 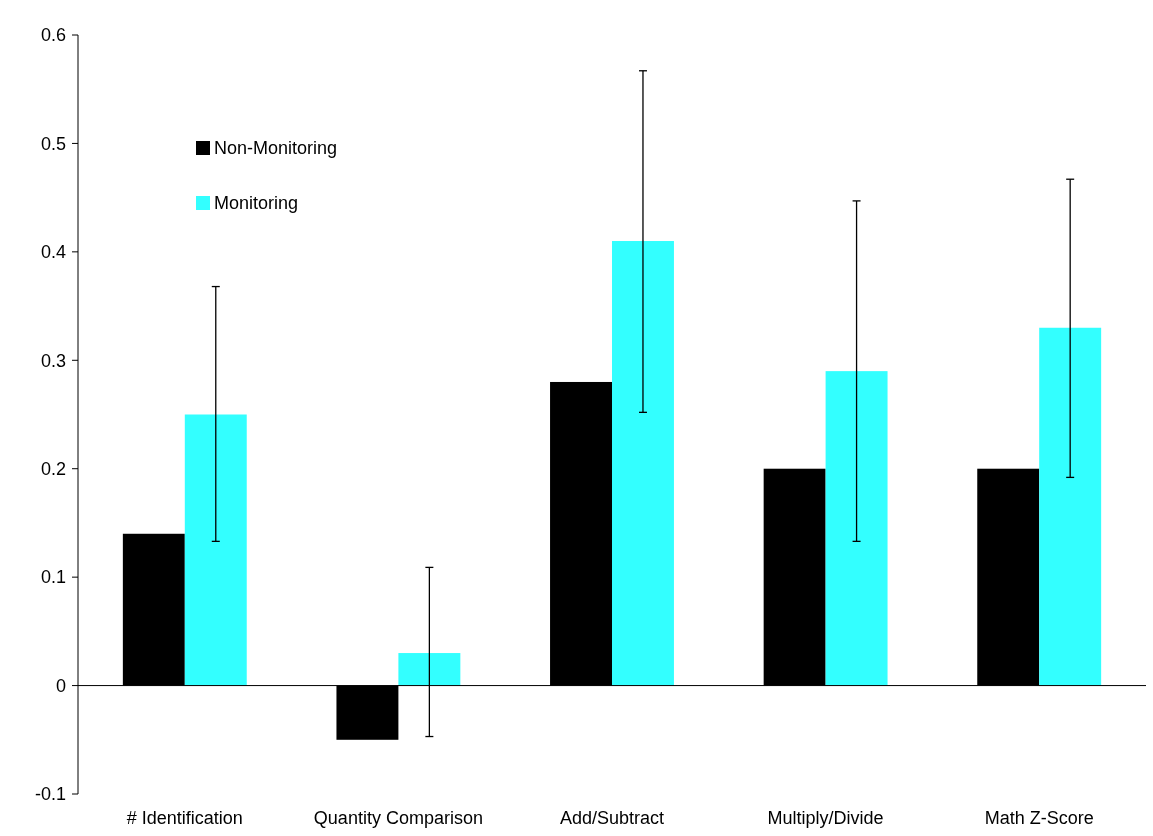 What do you see at coordinates (53, 35) in the screenshot?
I see `y-tick-label: 0.6` at bounding box center [53, 35].